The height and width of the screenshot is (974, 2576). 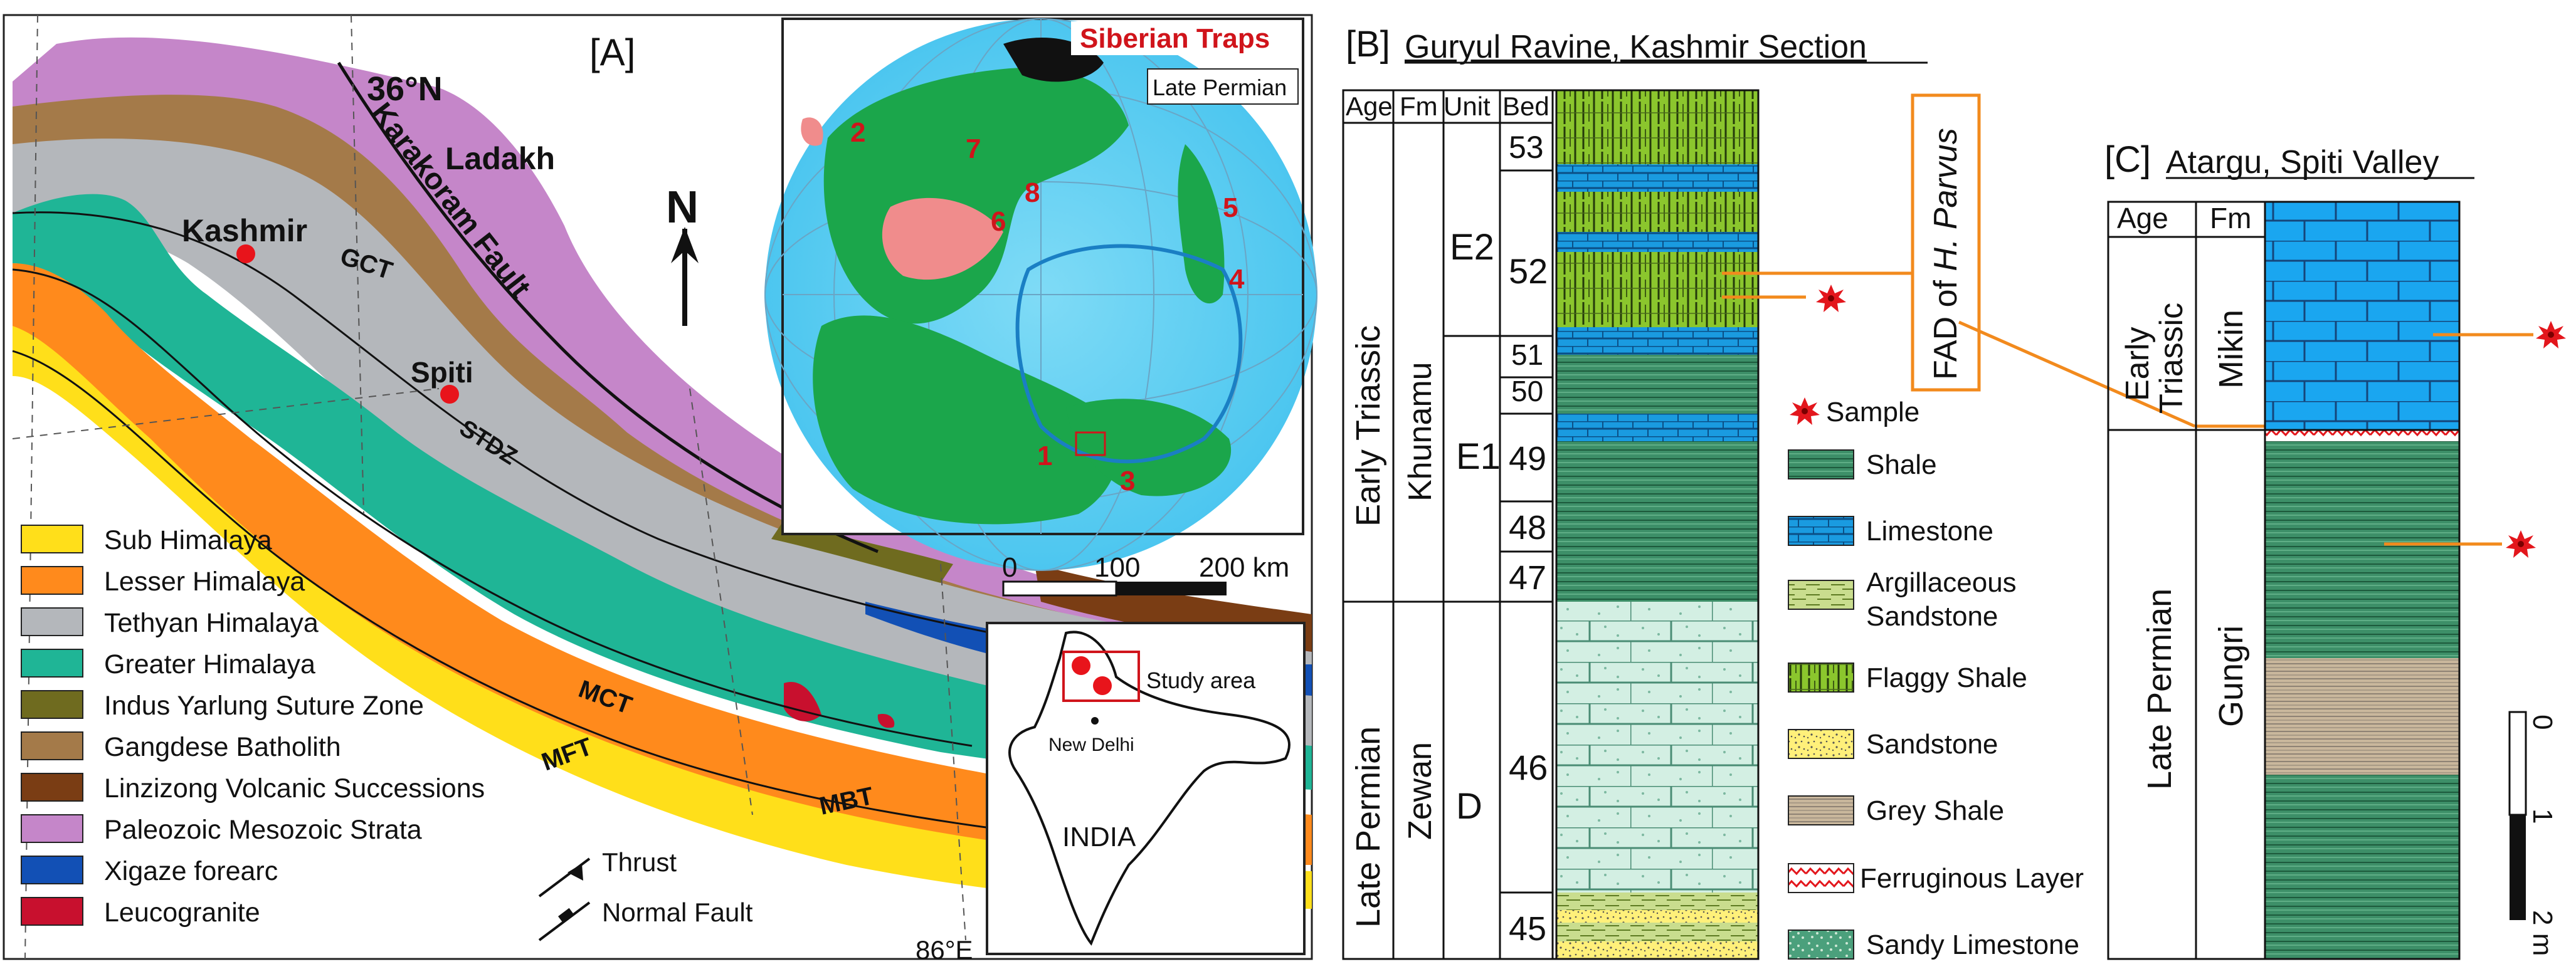 I want to click on india-outline, so click(x=1149, y=788).